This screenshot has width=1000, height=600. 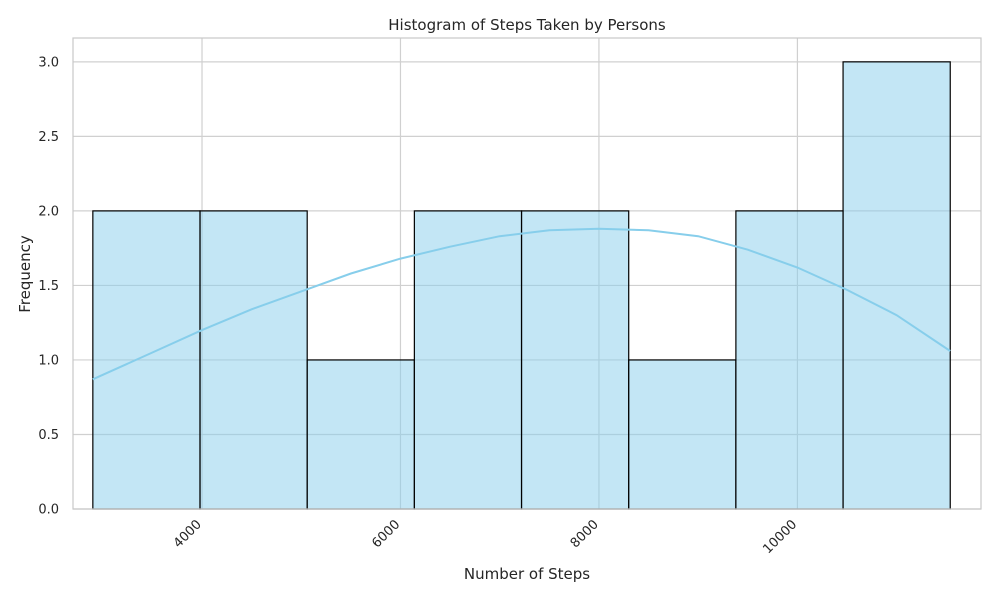 I want to click on x-tick-label: 4000, so click(x=188, y=534).